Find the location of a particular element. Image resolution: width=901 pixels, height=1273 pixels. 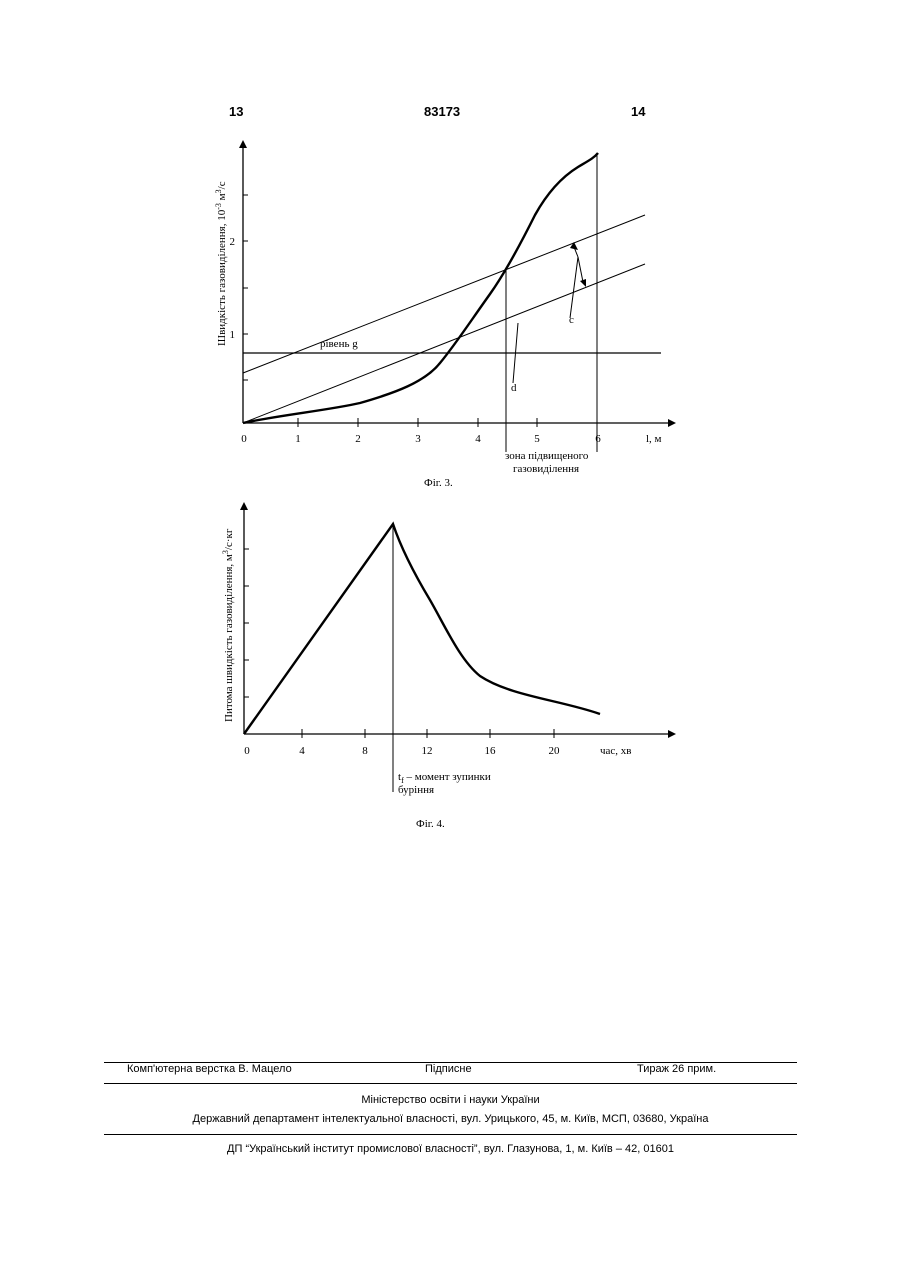

fig4-y-axis-label: Питома швидкість газовиділення, м3/с·кг is located at coordinates (228, 625).